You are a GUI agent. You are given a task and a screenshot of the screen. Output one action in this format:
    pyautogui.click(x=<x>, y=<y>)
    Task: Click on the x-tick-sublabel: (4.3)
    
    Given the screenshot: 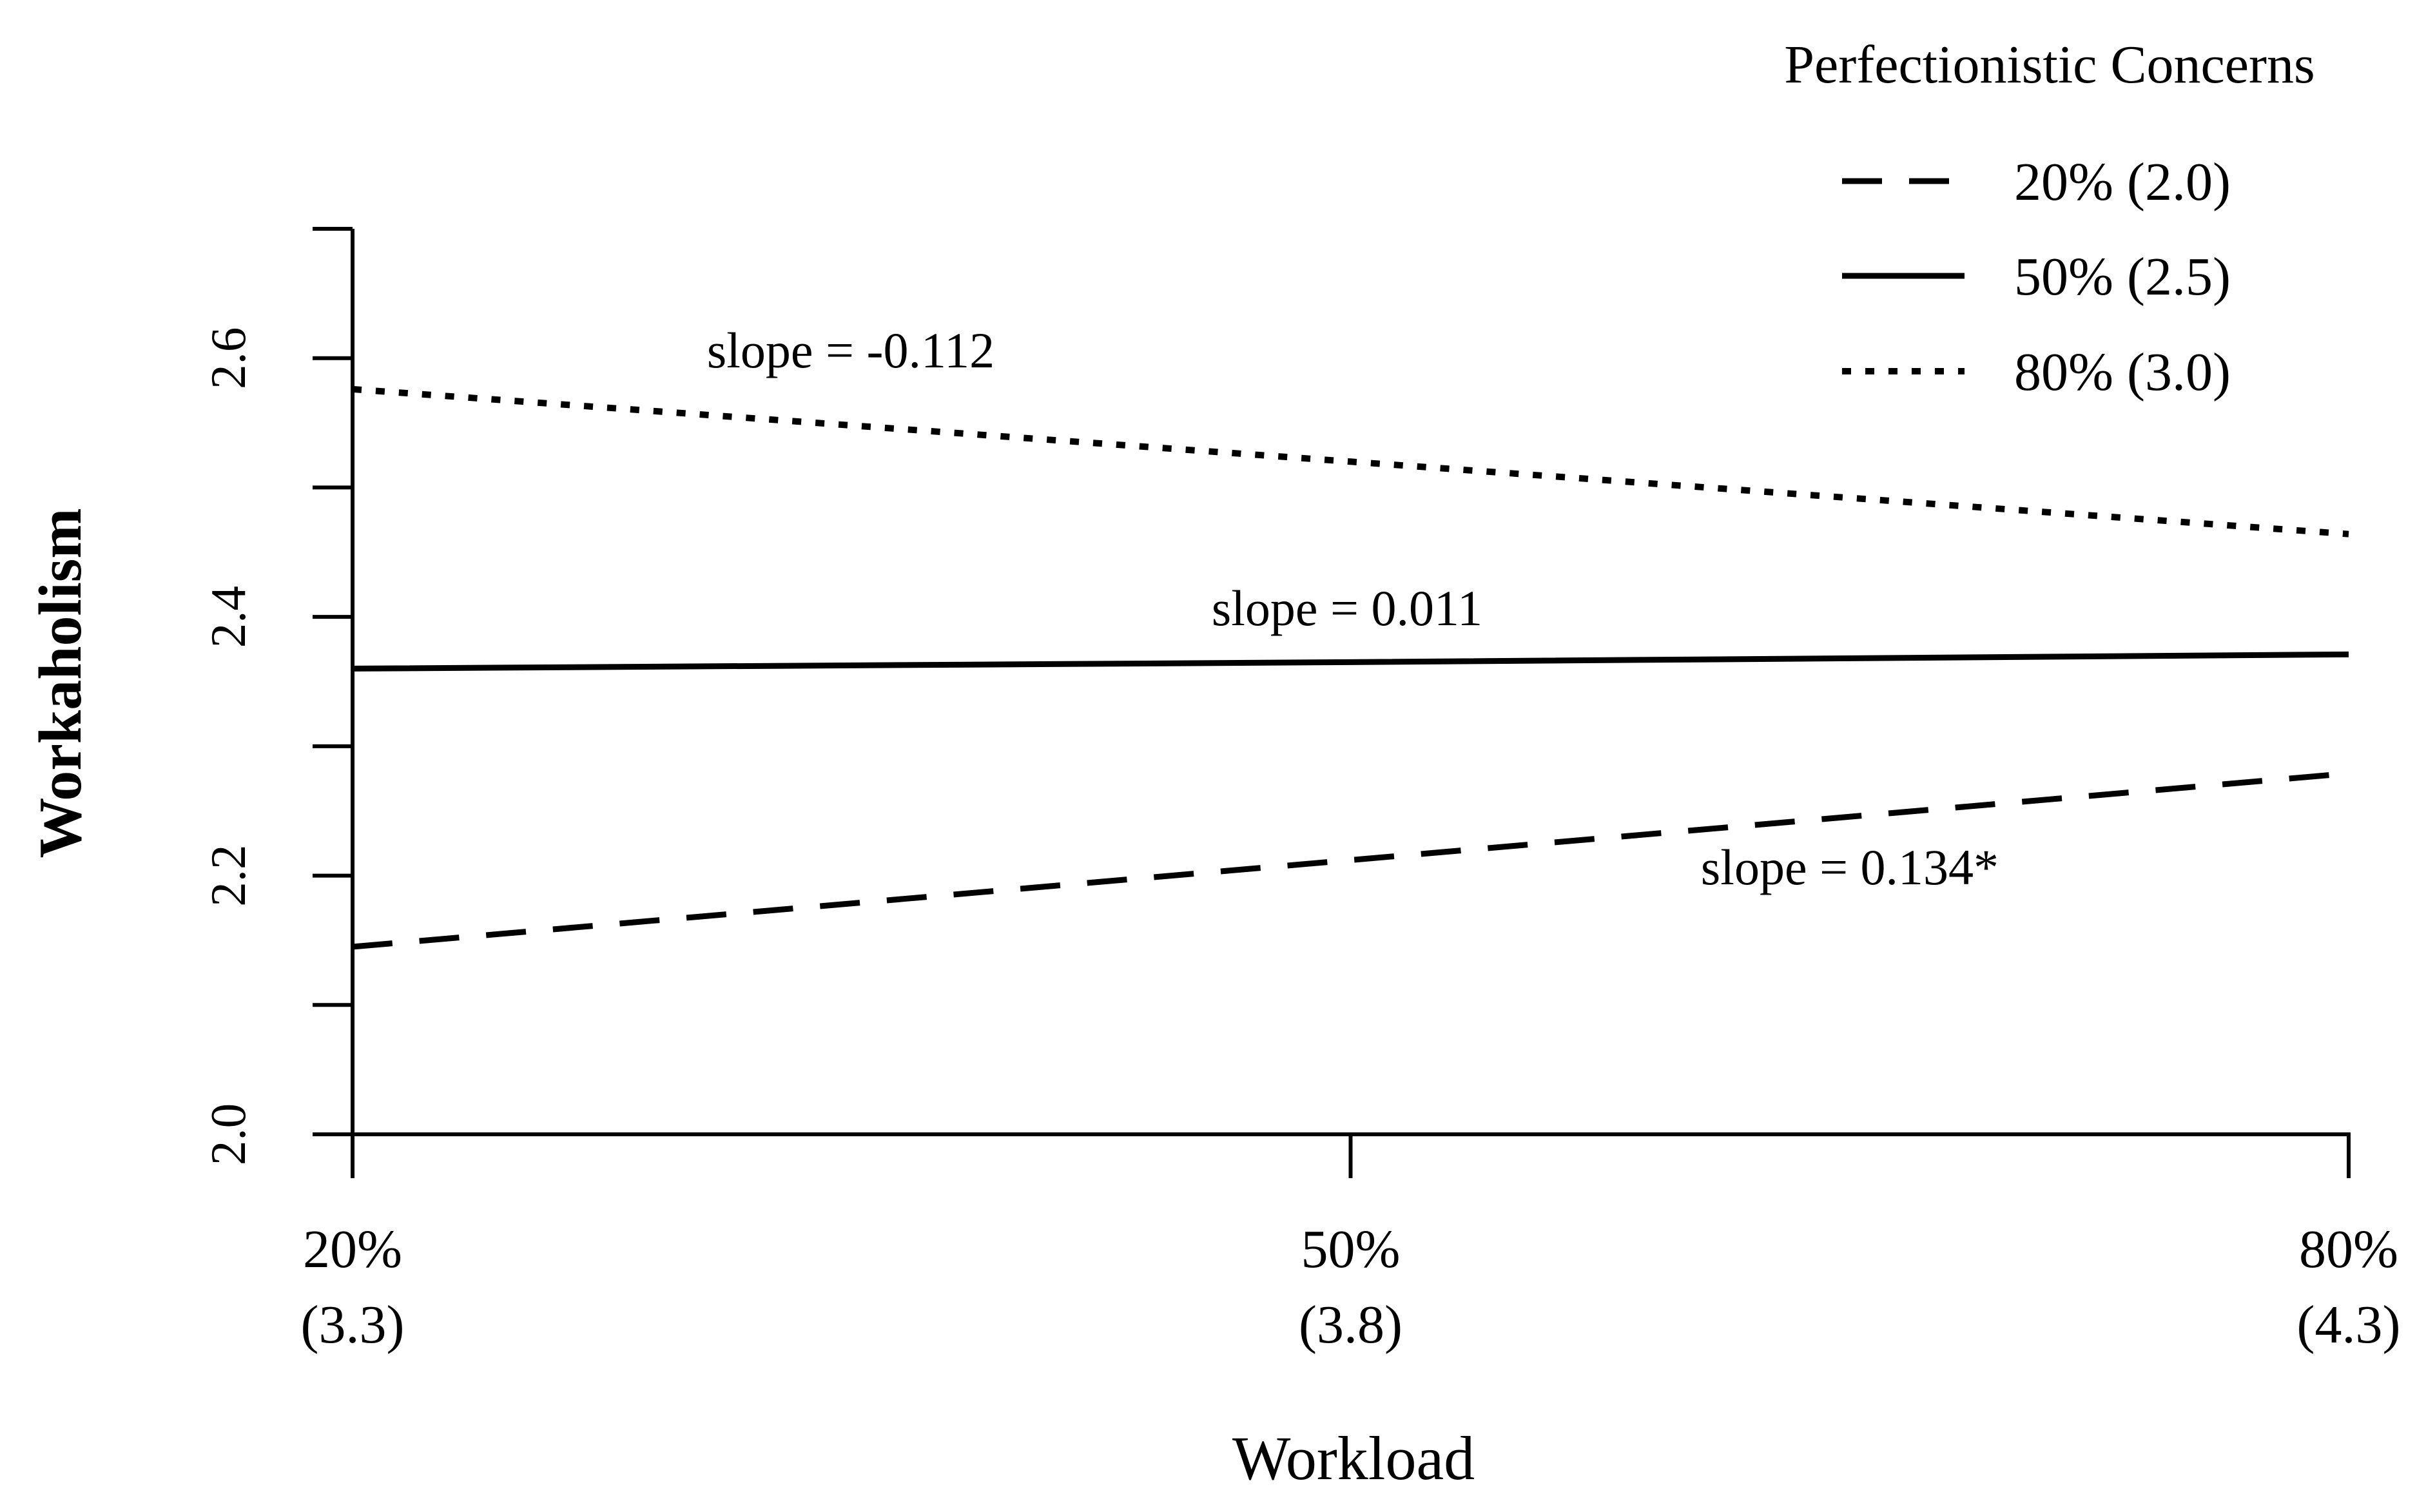 What is the action you would take?
    pyautogui.click(x=2349, y=1325)
    